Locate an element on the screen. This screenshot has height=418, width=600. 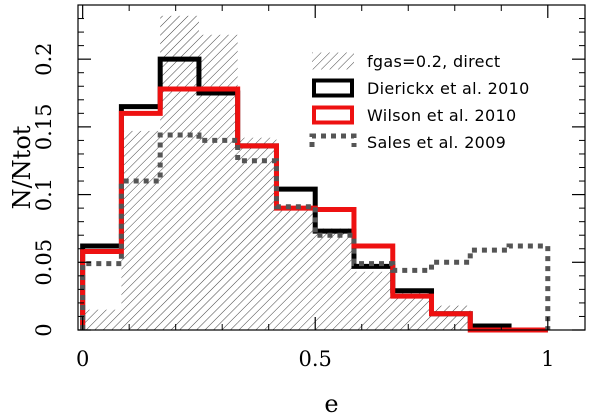
x-tick-label: 0 is located at coordinates (82, 359).